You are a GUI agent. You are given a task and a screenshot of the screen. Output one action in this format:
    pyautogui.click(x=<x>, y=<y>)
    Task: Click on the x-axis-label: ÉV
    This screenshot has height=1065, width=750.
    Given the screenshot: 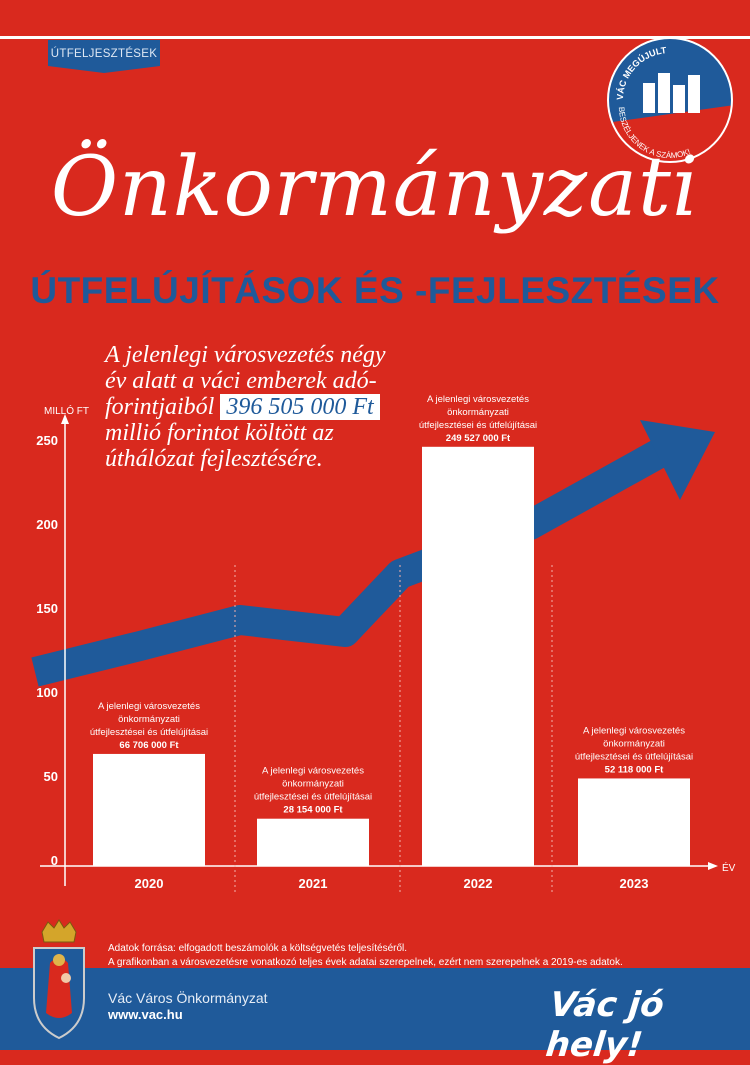 What is the action you would take?
    pyautogui.click(x=729, y=867)
    